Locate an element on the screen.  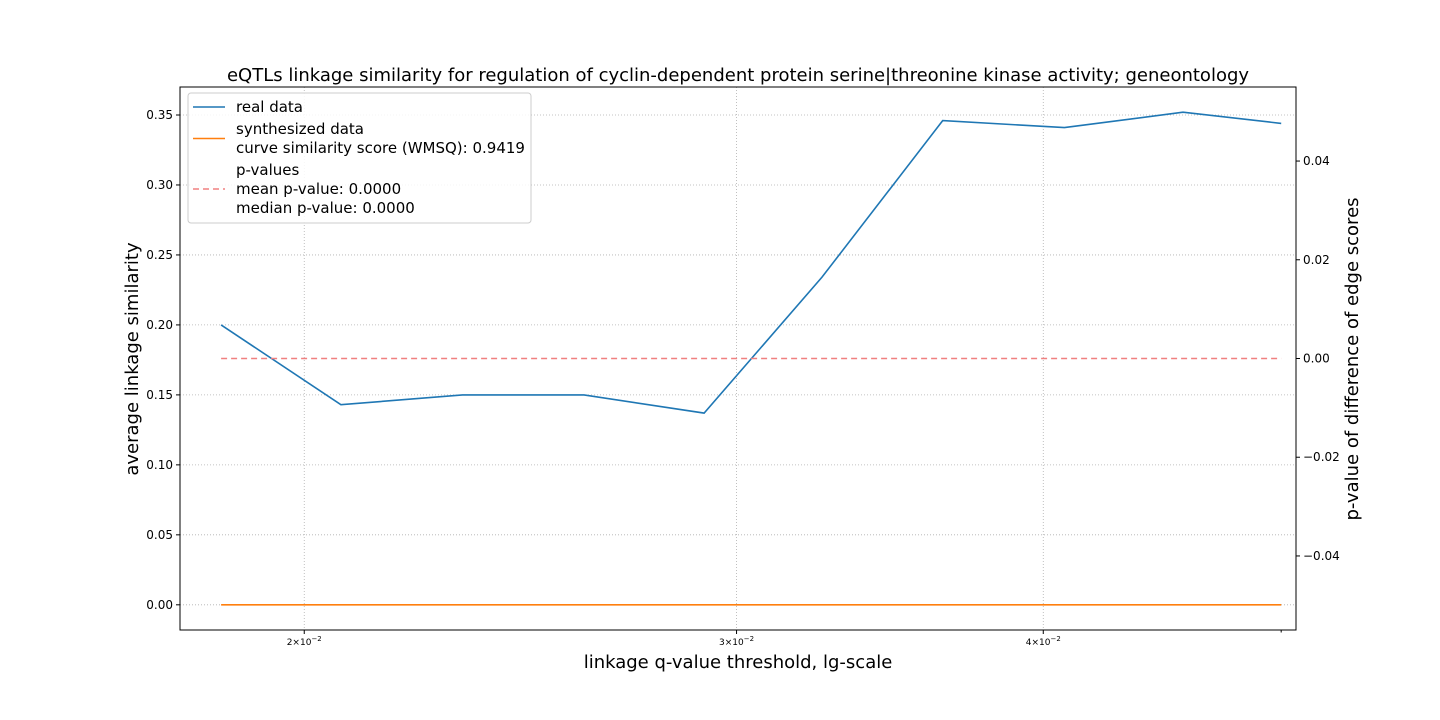
y-tick-label: 0.35 is located at coordinates (159, 115).